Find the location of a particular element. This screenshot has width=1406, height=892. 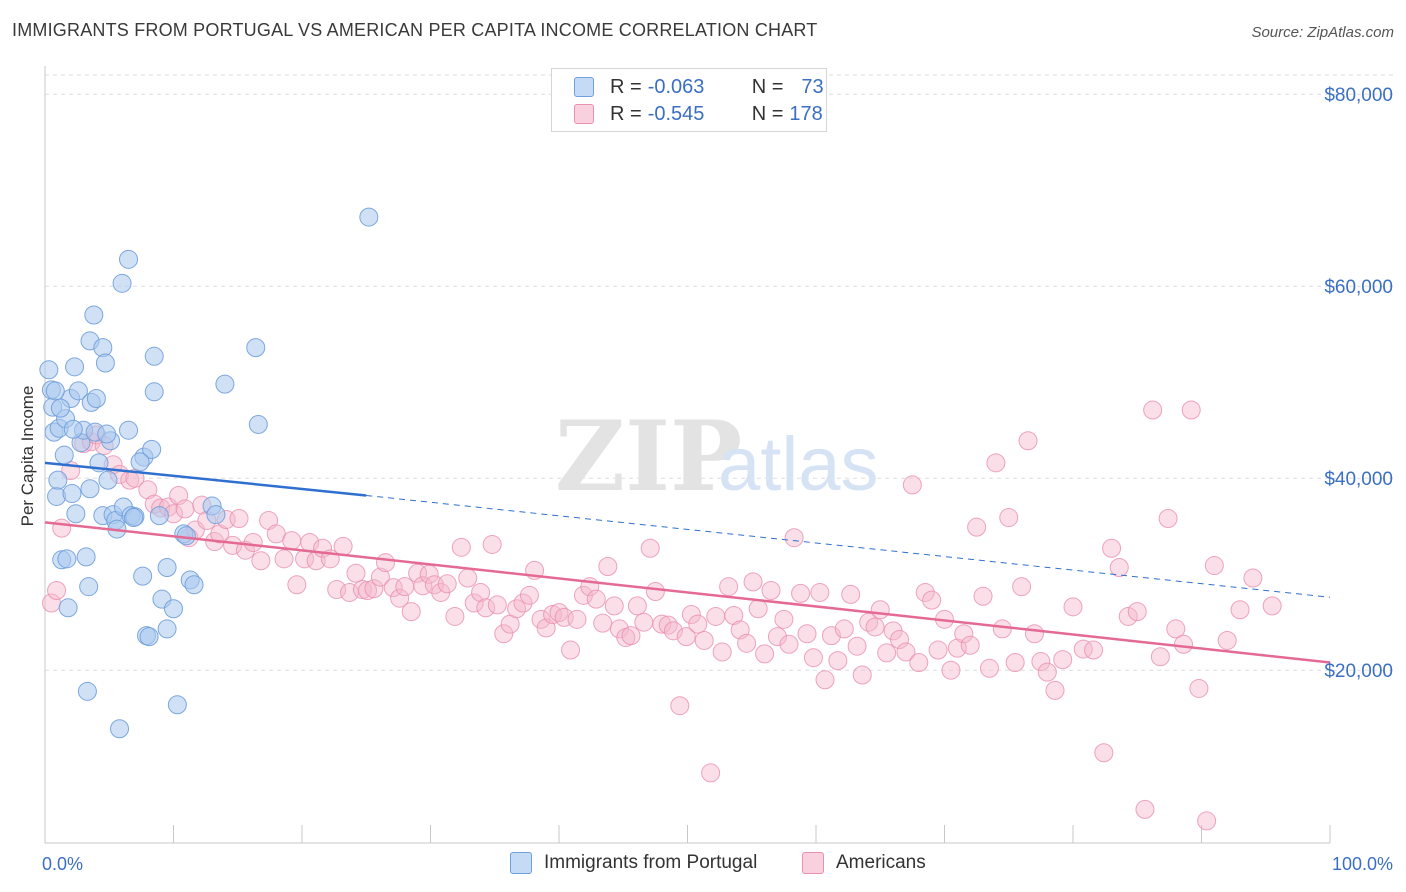

series-legend: Immigrants from Portugal Americans is located at coordinates (703, 865).